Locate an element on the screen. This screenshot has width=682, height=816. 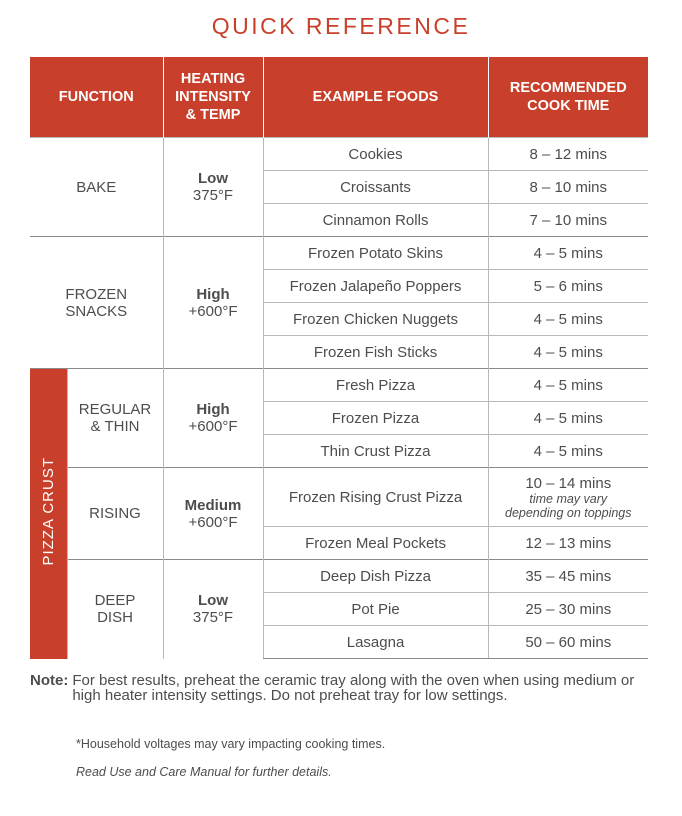
note-label: Note: is located at coordinates (49, 680).